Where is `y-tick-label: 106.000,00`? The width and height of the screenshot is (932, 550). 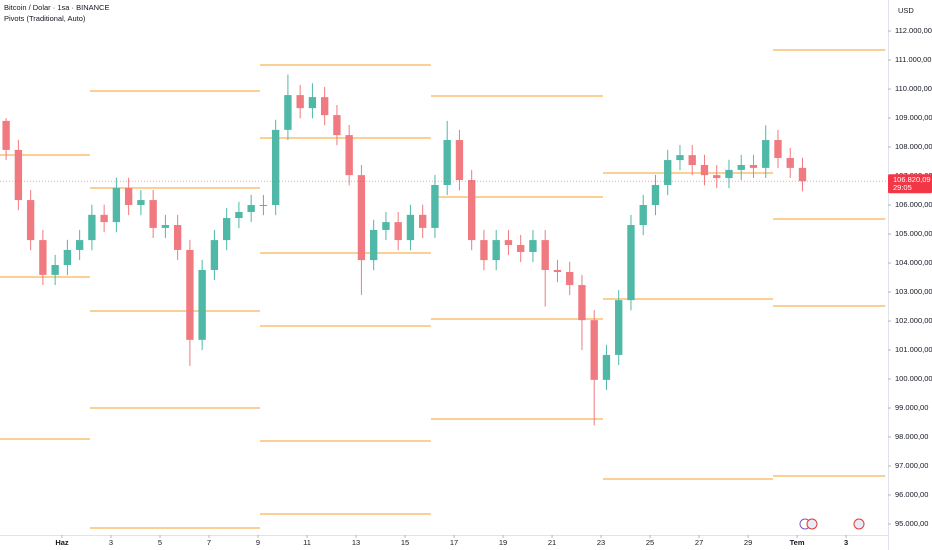
y-tick-label: 106.000,00 is located at coordinates (913, 204).